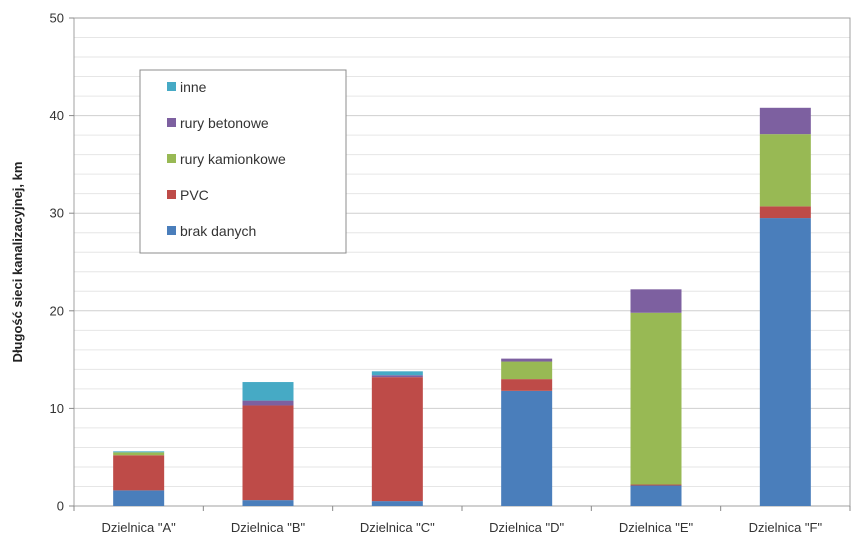 This screenshot has height=539, width=856. Describe the element at coordinates (57, 408) in the screenshot. I see `y-tick-label: 10` at that location.